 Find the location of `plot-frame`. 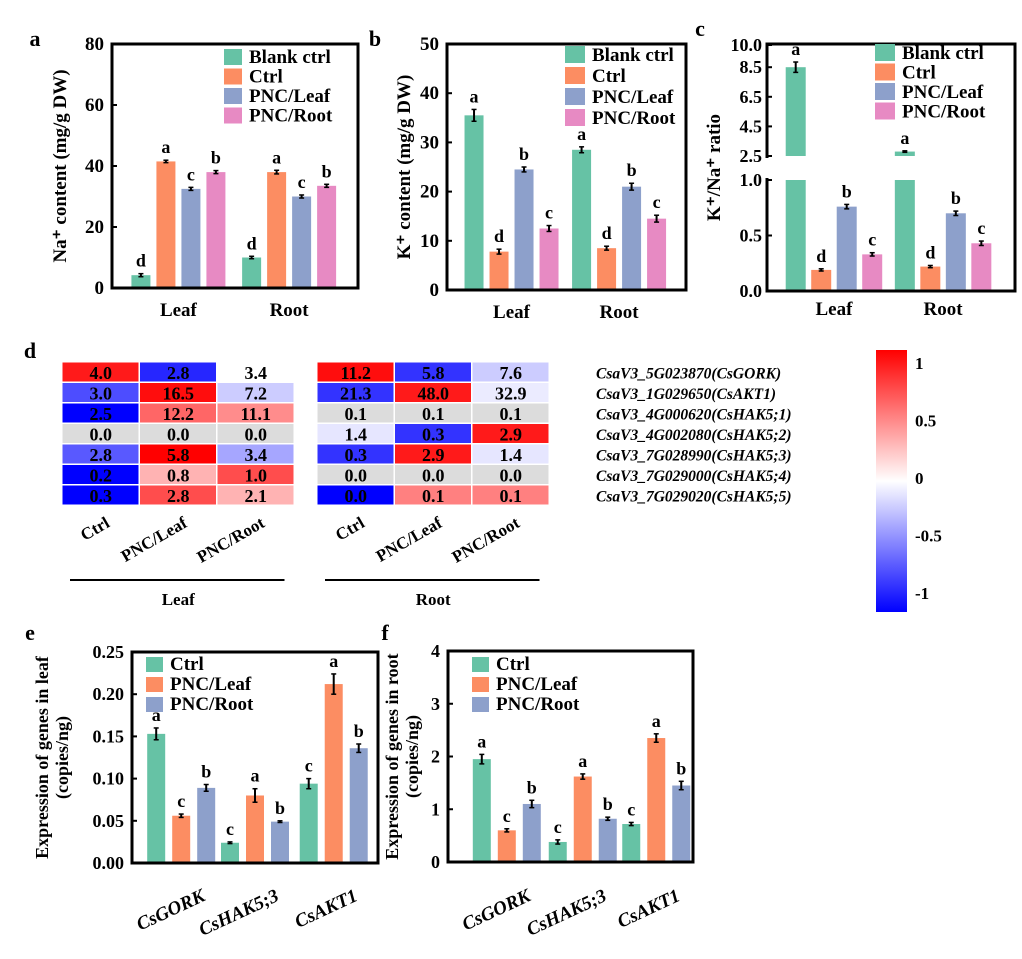

plot-frame is located at coordinates (255, 757).